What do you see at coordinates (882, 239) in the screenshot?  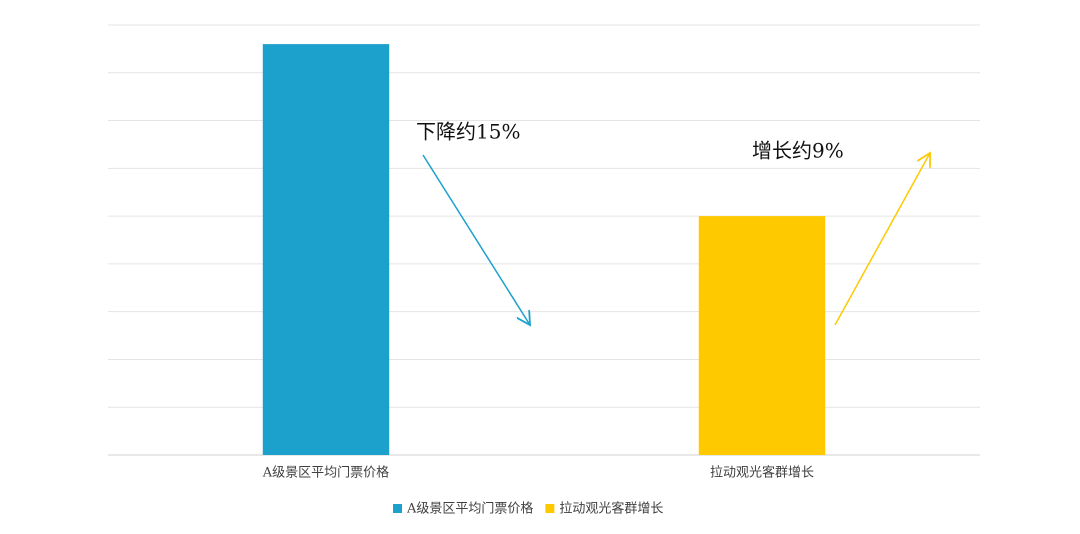 I see `up-arrow` at bounding box center [882, 239].